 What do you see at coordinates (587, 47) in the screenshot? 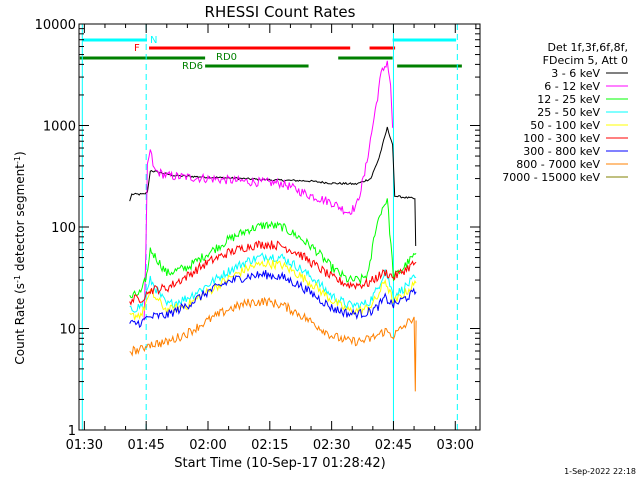
I see `legend-header-0: Det 1f,3f,6f,8f,` at bounding box center [587, 47].